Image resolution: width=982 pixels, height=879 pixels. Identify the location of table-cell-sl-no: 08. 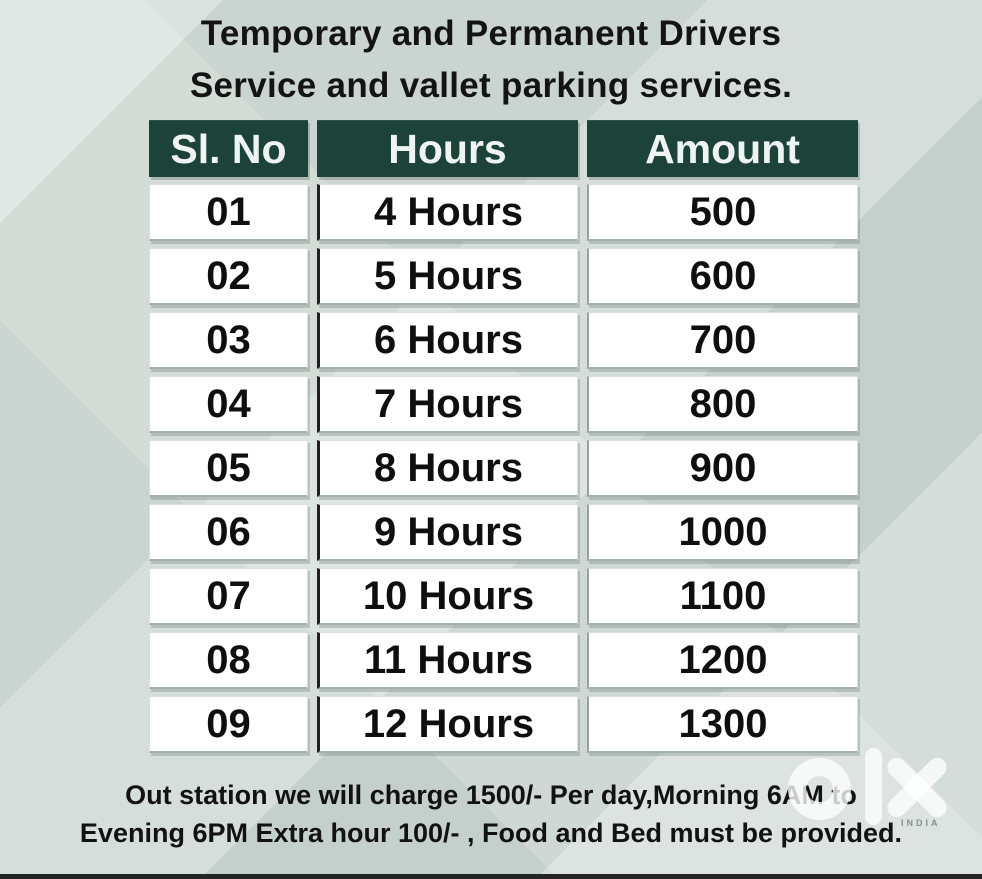
(228, 660).